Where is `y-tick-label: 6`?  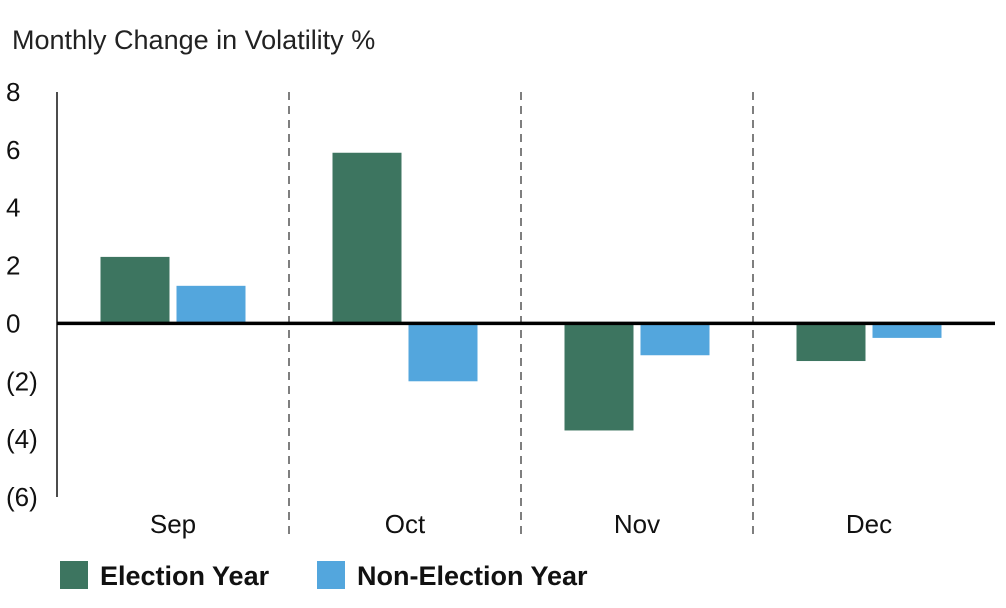
y-tick-label: 6 is located at coordinates (13, 150).